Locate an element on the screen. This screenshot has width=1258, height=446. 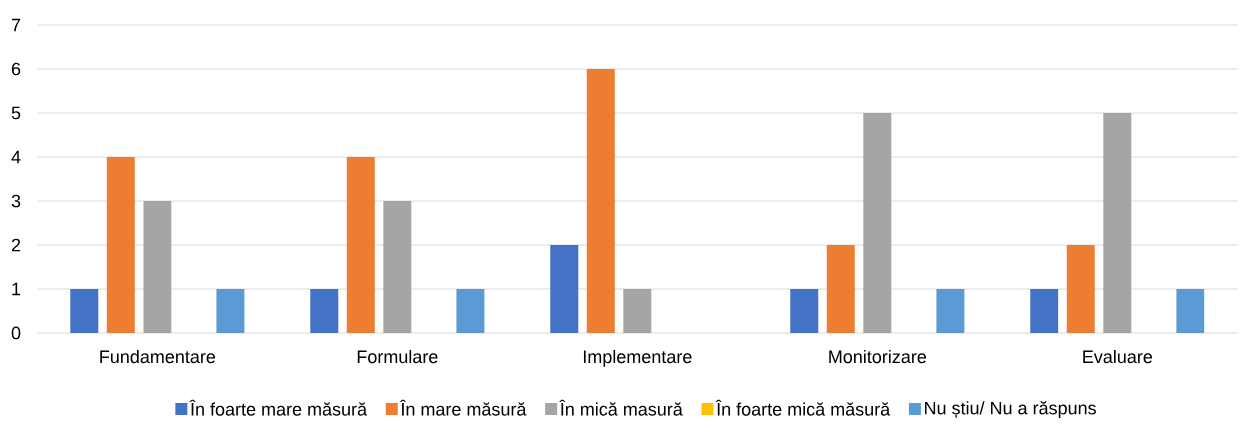
x-tick-label: Implementare is located at coordinates (637, 358).